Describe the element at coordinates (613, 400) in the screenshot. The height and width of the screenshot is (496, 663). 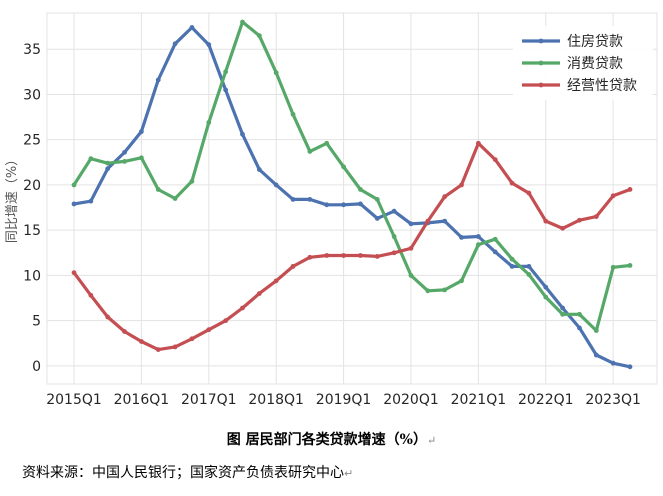
I see `x-tick-label: 2023Q1` at that location.